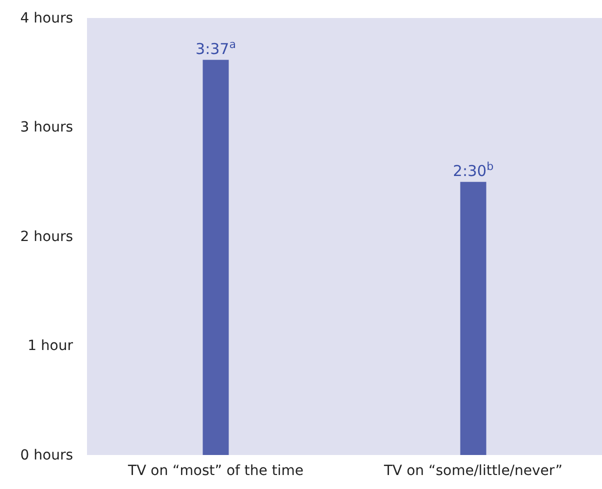  I want to click on data-label: 2:30$^{b}$, so click(473, 169).